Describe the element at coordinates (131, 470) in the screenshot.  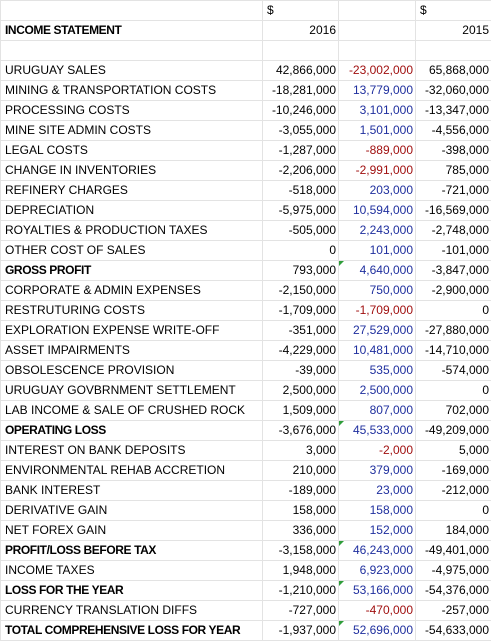
I see `row-label-cell: ENVIRONMENTAL REHAB ACCRETION` at that location.